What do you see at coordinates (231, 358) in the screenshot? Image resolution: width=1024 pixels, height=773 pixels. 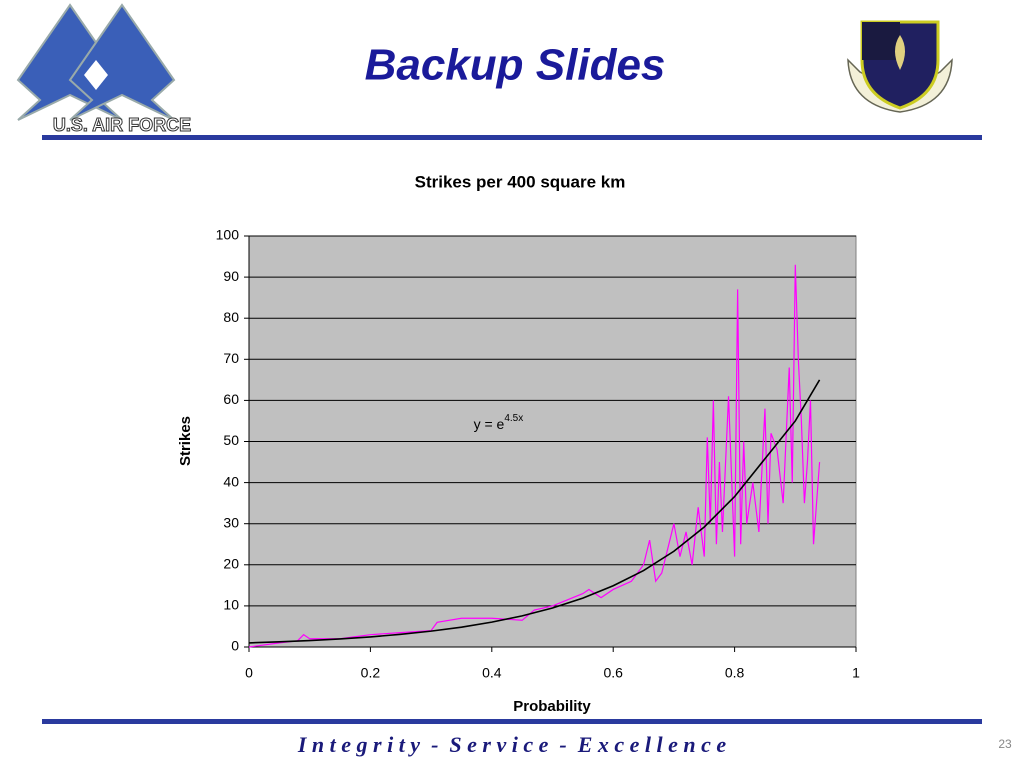 I see `y-tick-label: 70` at bounding box center [231, 358].